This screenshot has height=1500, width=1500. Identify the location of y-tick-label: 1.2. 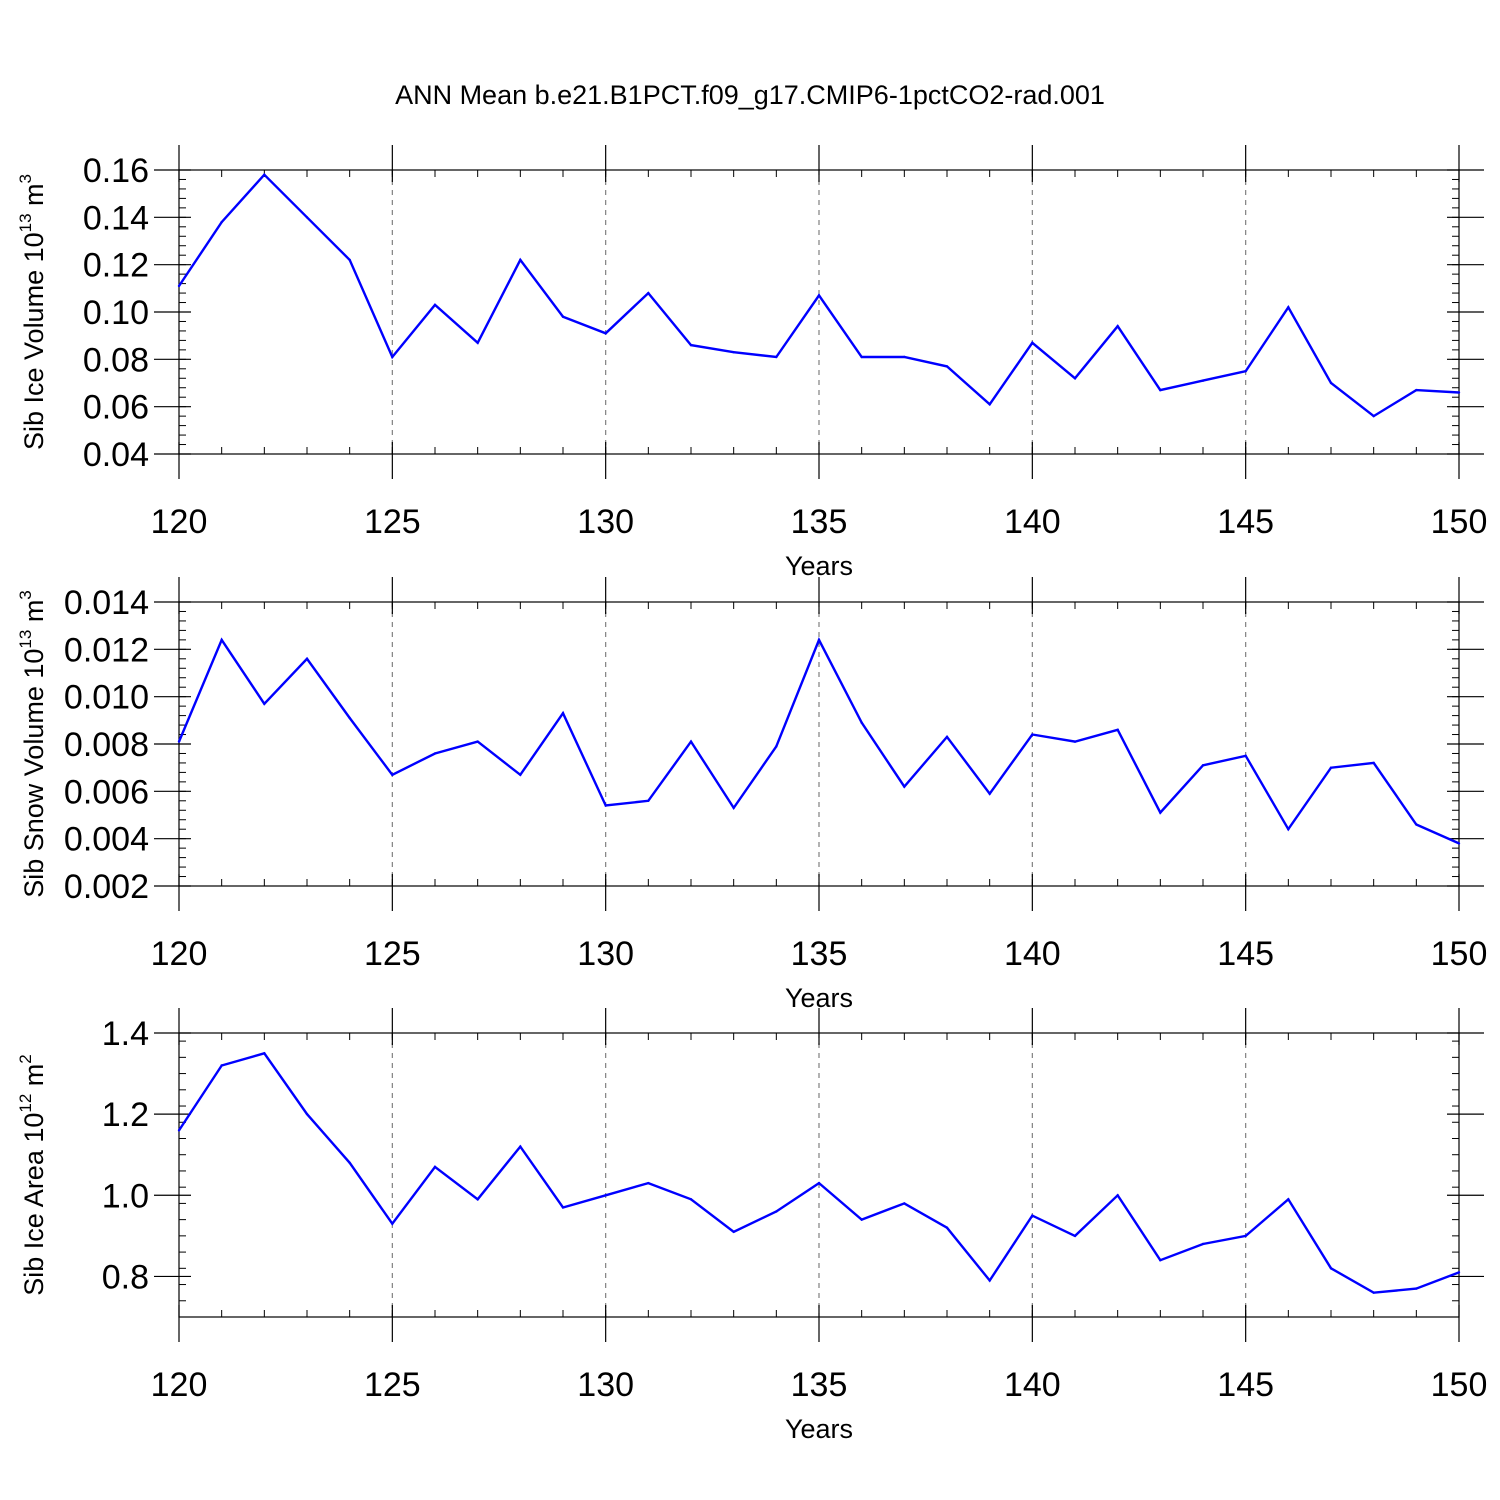
(125, 1115).